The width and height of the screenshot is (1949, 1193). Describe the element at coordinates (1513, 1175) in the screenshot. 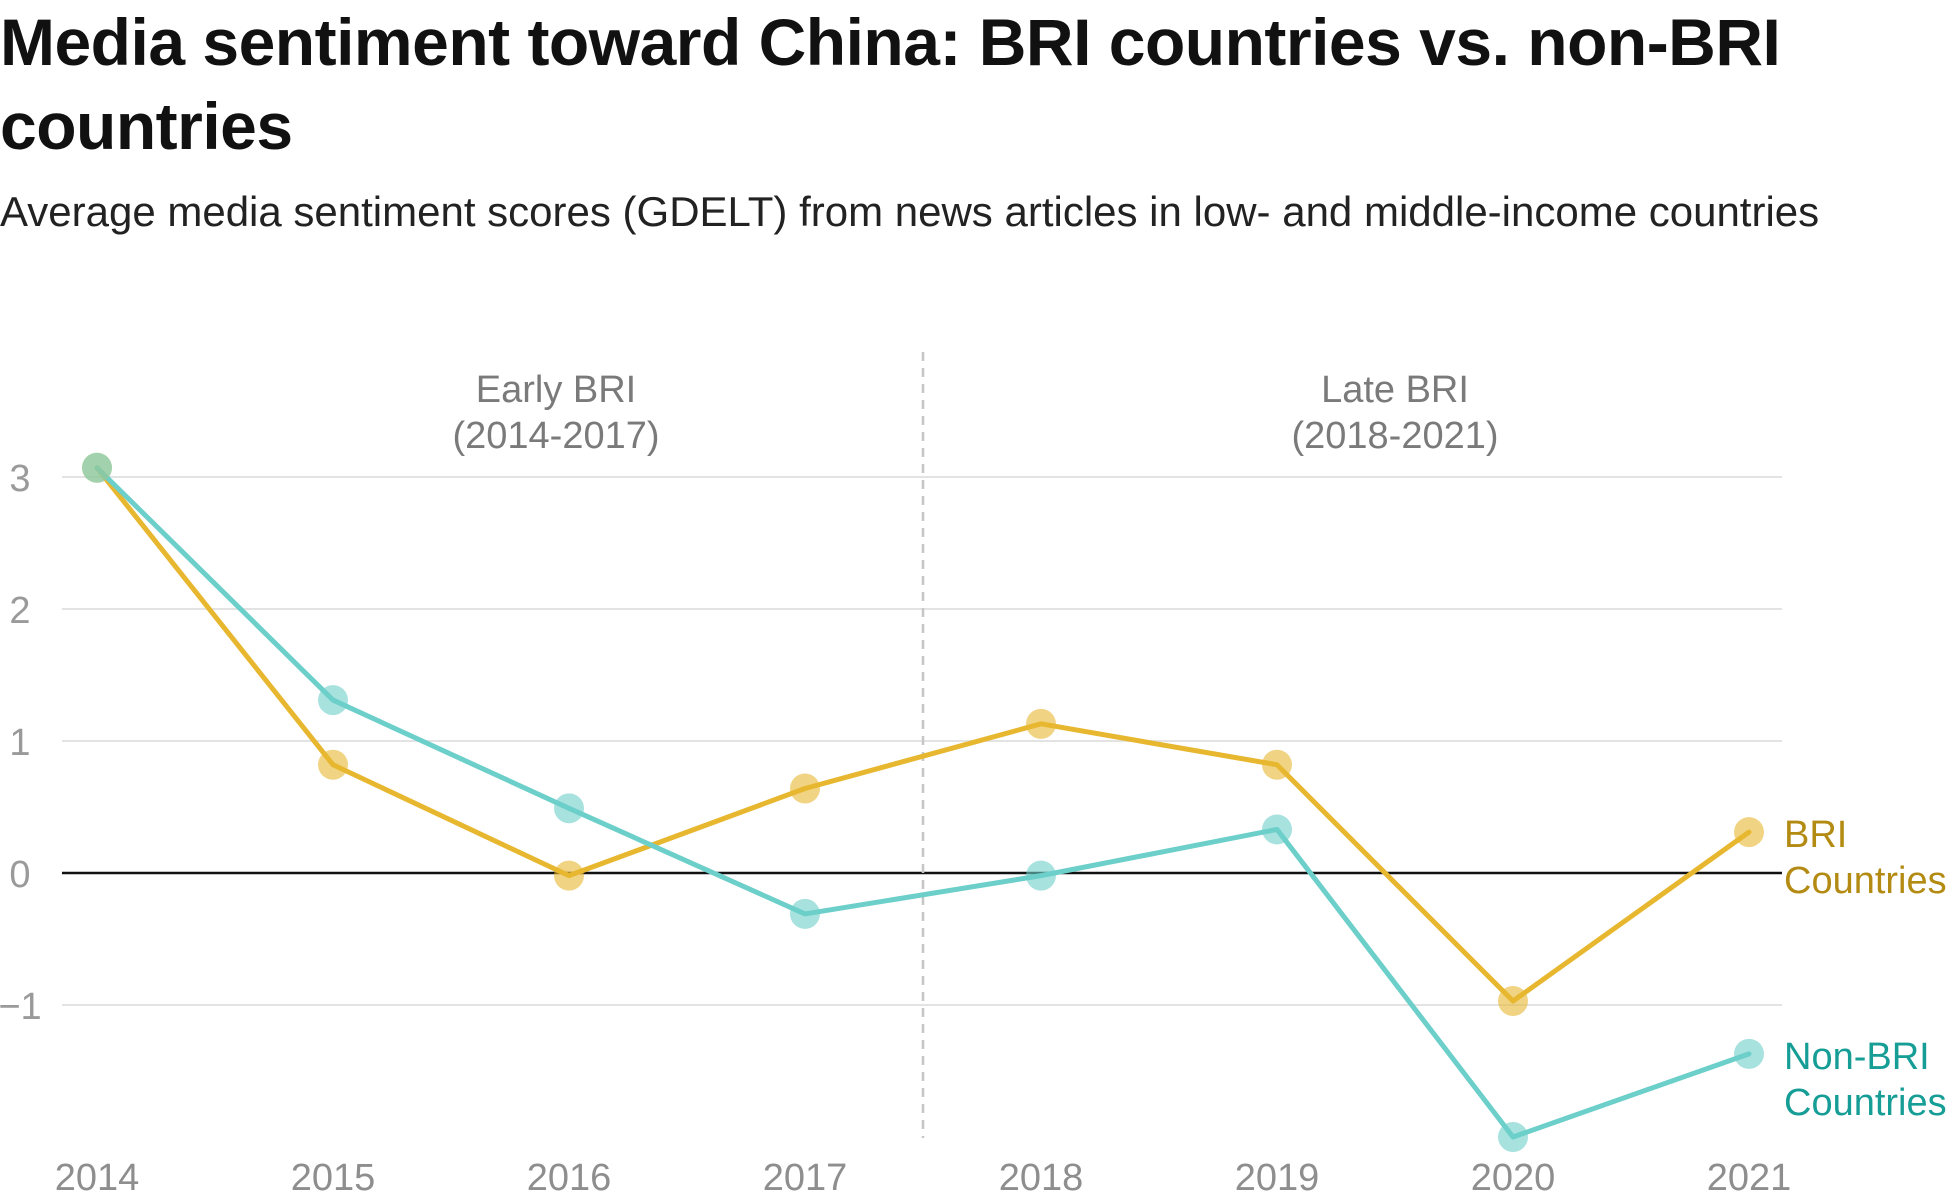

I see `x-tick-label: 2020` at that location.